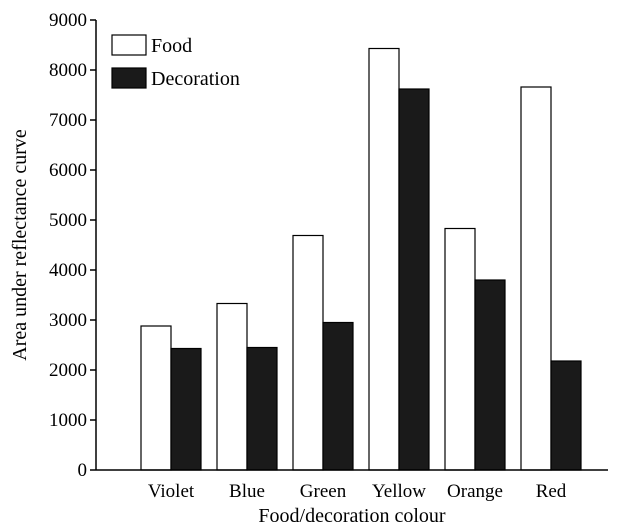 This screenshot has width=619, height=529. Describe the element at coordinates (247, 491) in the screenshot. I see `x-tick-label: Blue` at that location.